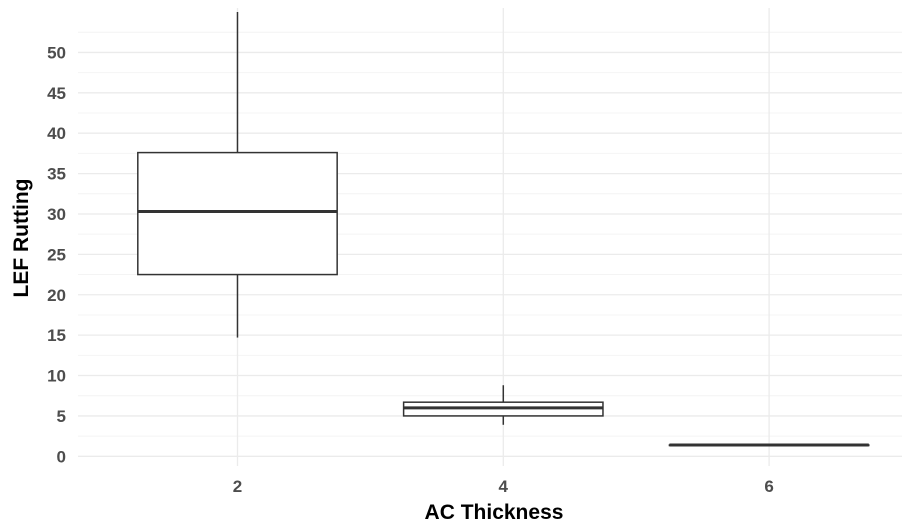 This screenshot has height=527, width=902. I want to click on x-tick-label: 6, so click(768, 486).